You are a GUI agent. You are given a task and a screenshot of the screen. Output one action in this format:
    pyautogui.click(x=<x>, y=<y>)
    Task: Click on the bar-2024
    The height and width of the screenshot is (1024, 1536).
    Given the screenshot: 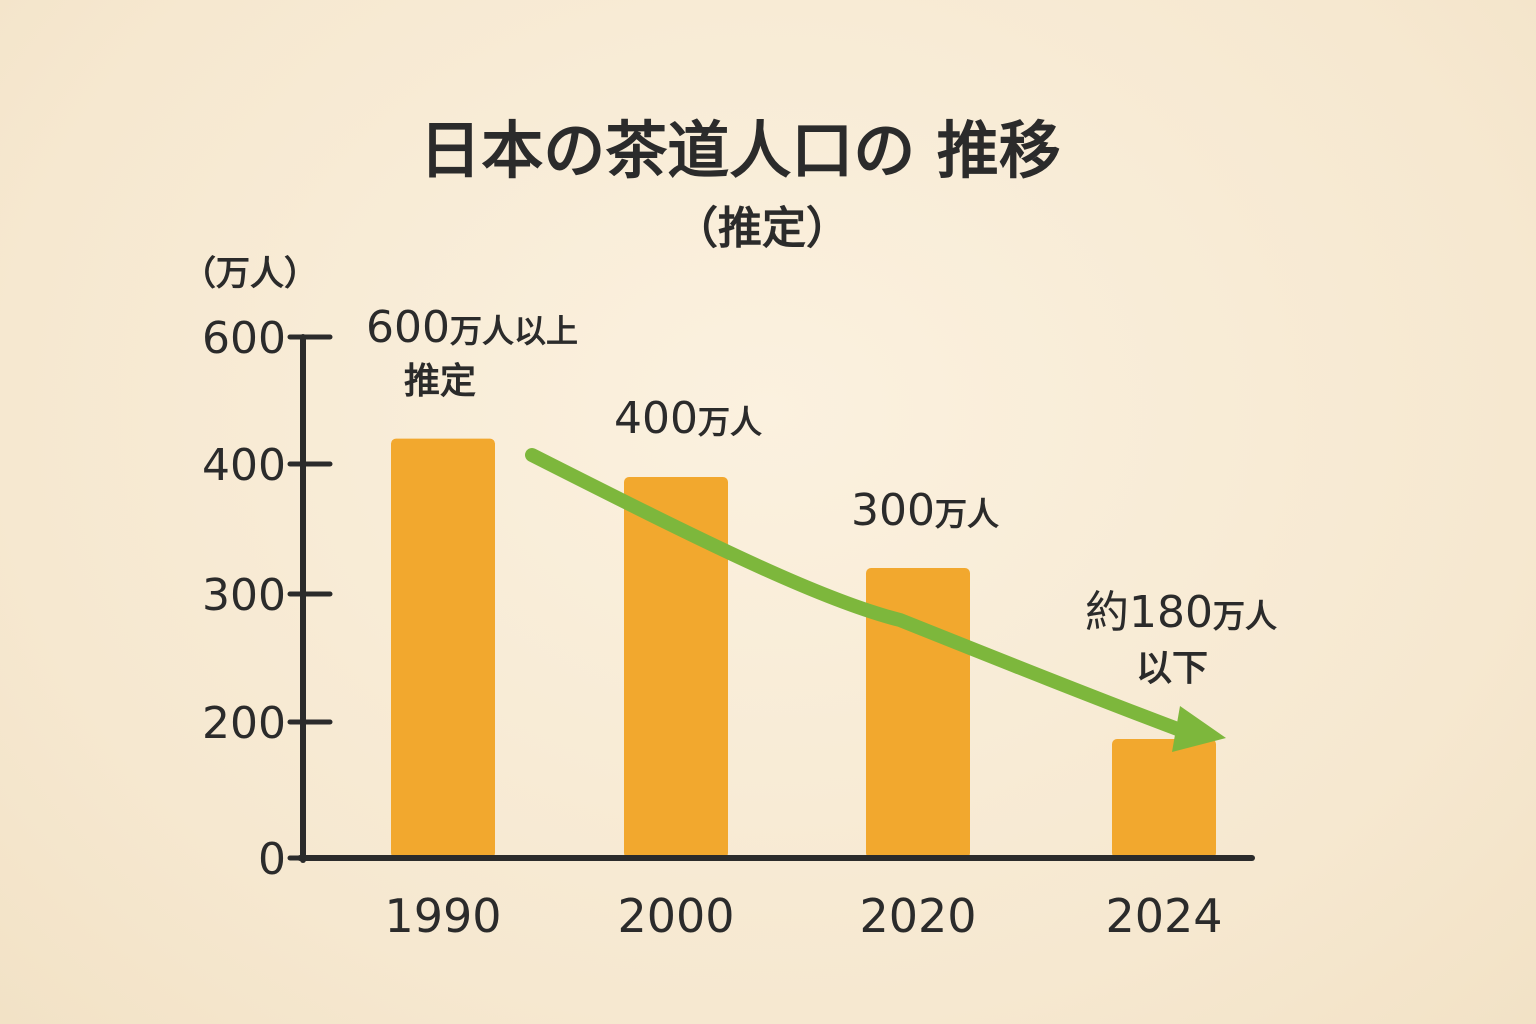 What is the action you would take?
    pyautogui.click(x=1164, y=798)
    